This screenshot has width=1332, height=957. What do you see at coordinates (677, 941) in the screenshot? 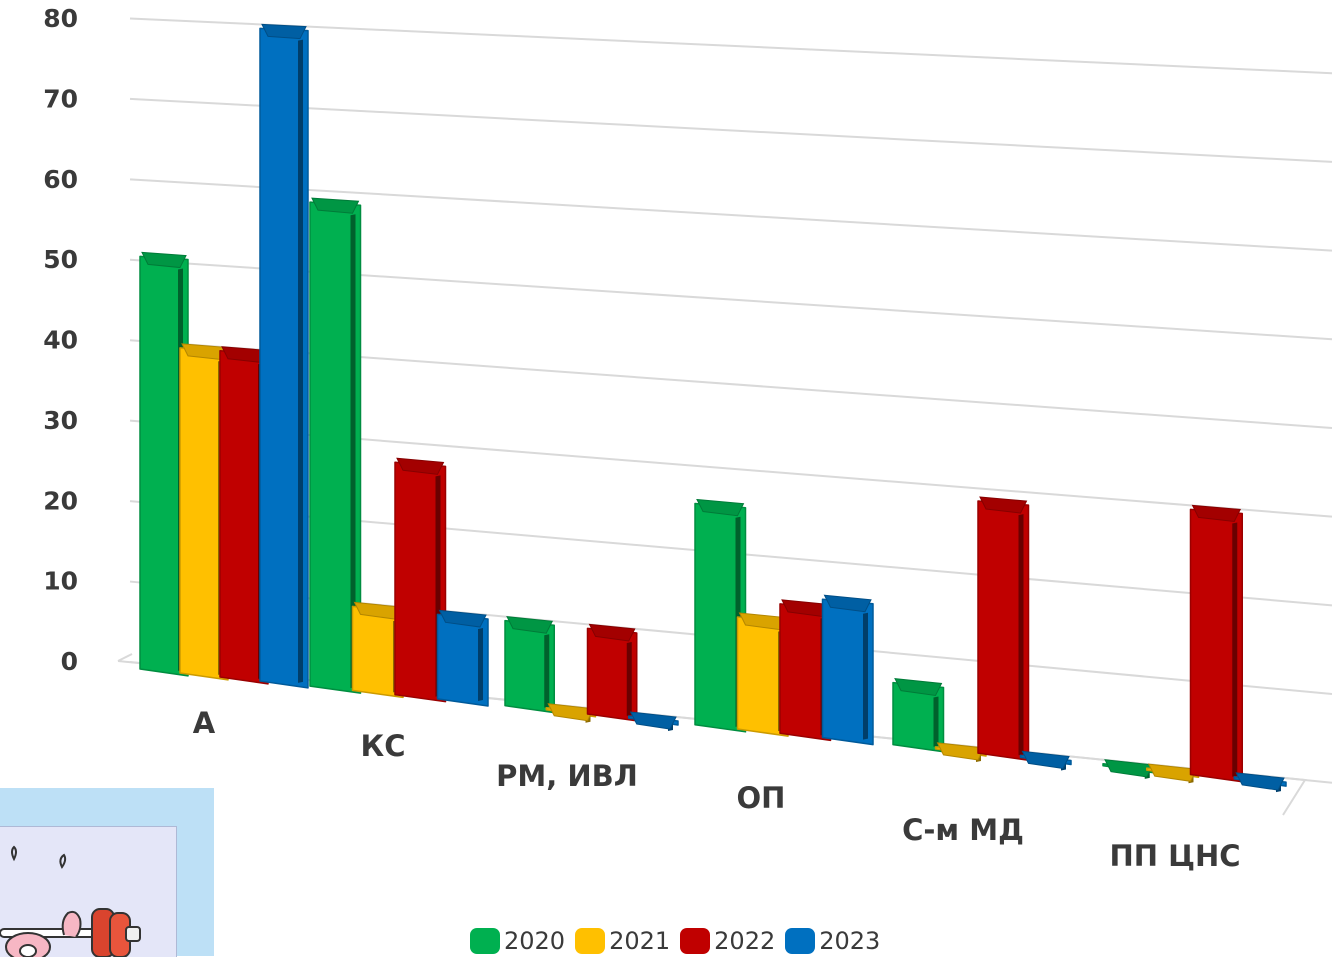
I see `legend: 2020 2021 2022 2023` at bounding box center [677, 941].